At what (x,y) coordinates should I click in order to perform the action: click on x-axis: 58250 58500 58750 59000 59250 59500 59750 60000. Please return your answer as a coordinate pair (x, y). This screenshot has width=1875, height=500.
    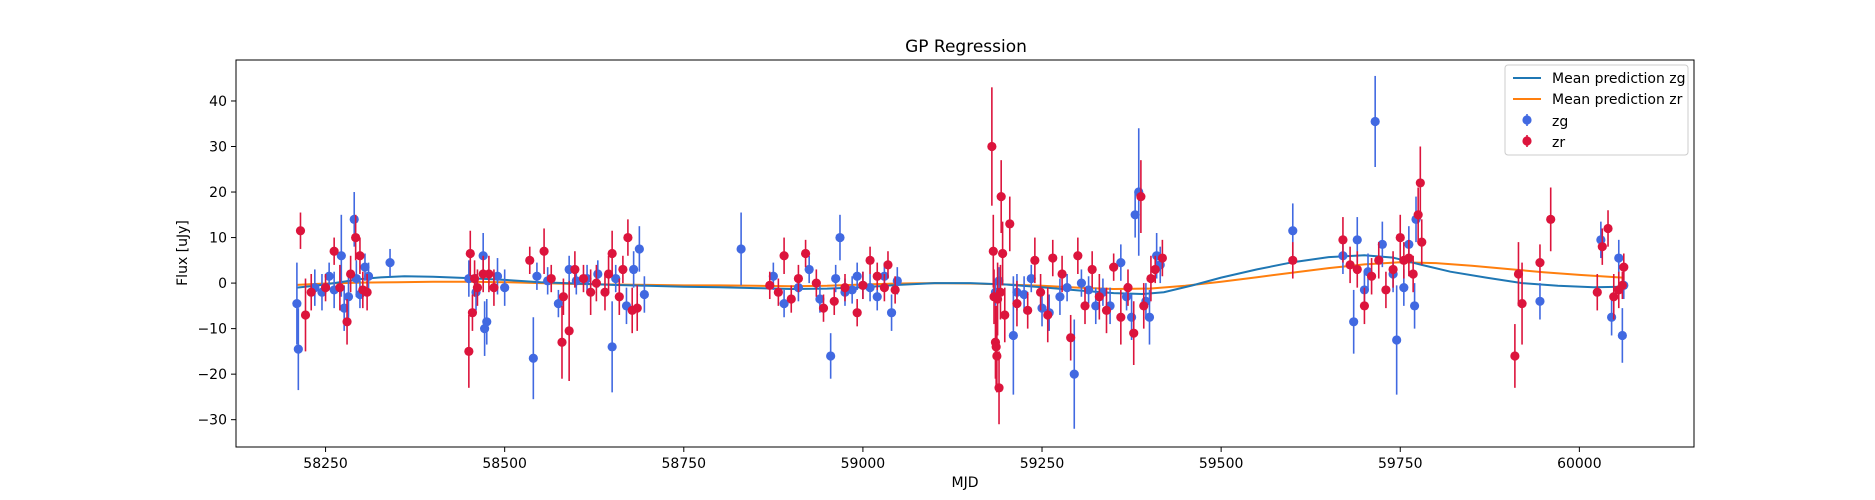
    Looking at the image, I should click on (952, 459).